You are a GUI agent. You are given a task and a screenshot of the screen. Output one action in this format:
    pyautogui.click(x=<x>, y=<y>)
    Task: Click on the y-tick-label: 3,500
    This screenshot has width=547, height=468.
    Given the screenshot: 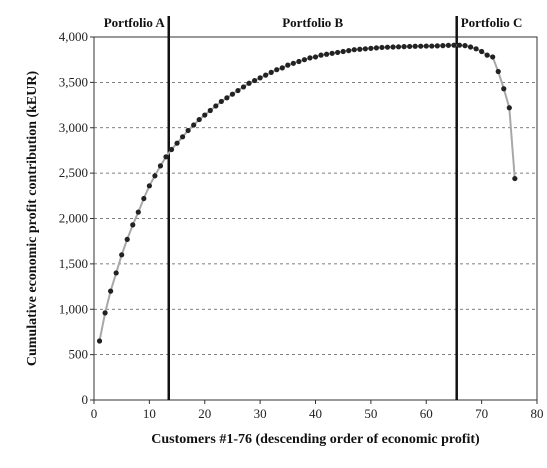 What is the action you would take?
    pyautogui.click(x=73, y=81)
    